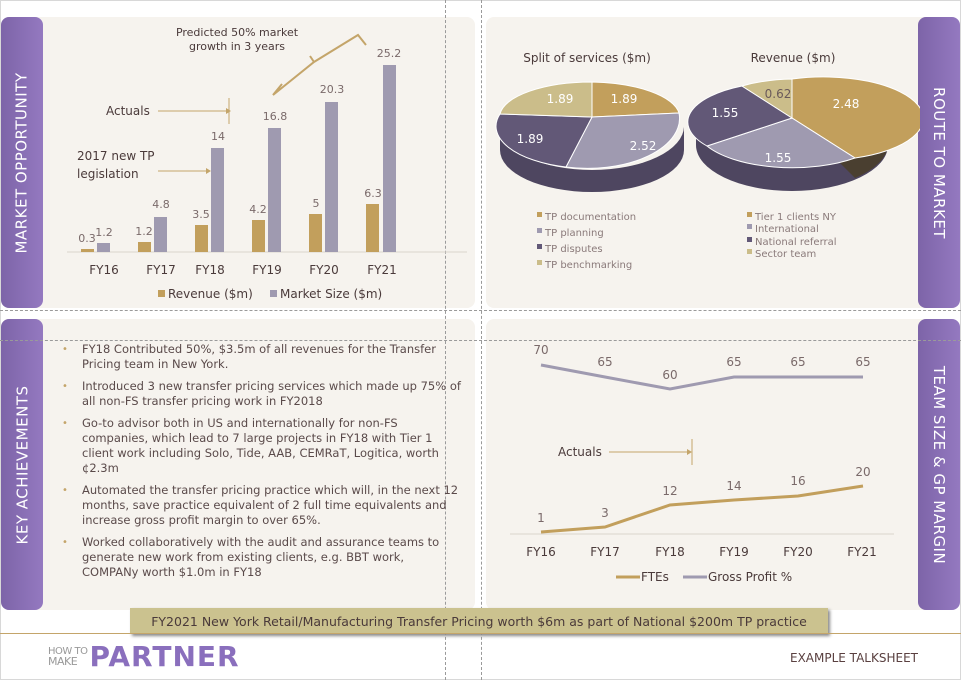 The image size is (961, 680). I want to click on route-to-market-tab: ROUTE TO MARKET, so click(939, 162).